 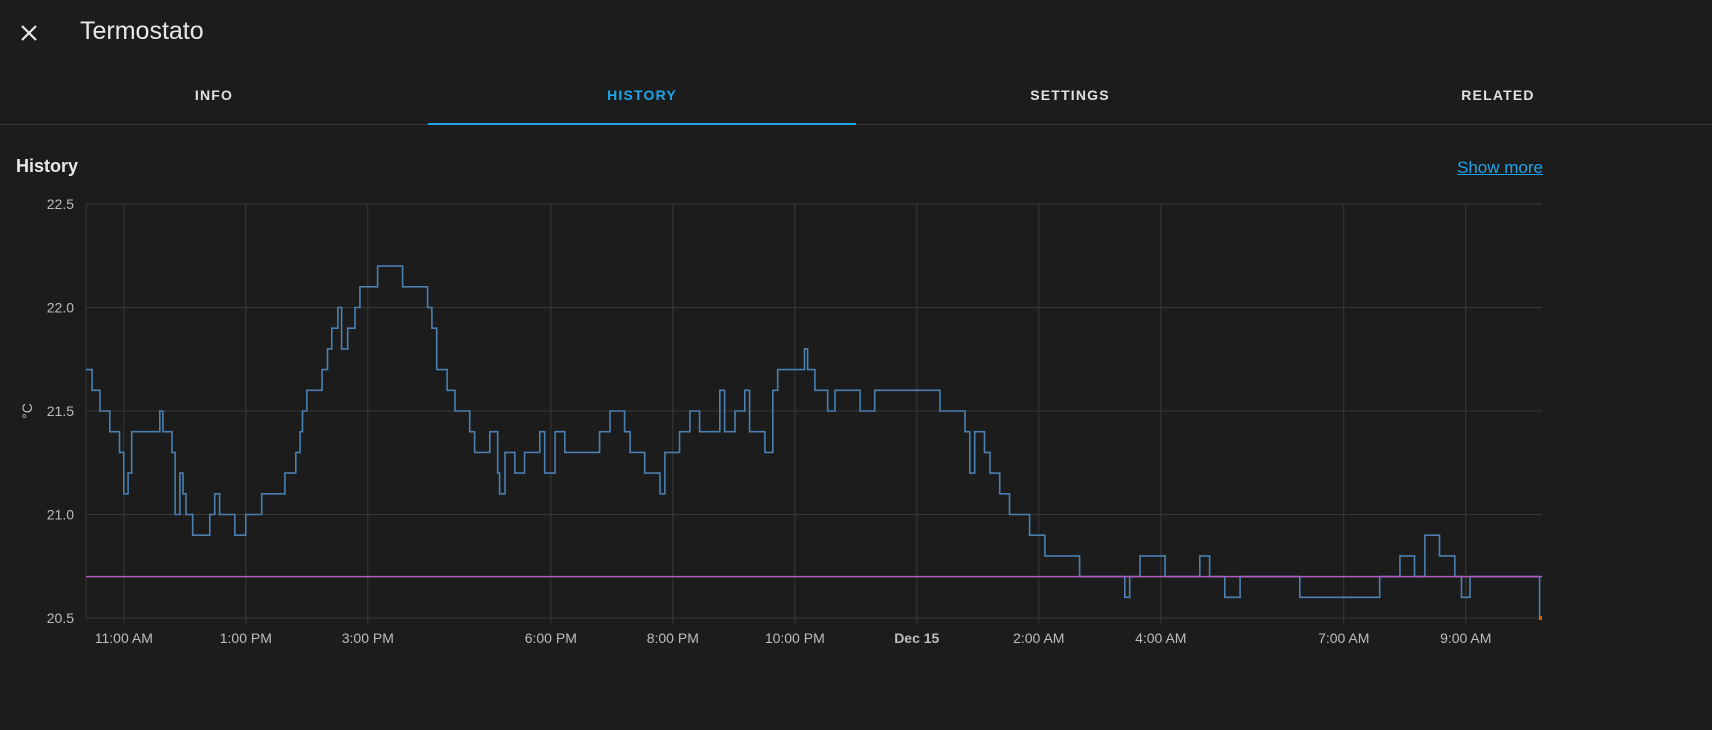 I want to click on x-tick-label: 9:00 AM, so click(x=1465, y=638).